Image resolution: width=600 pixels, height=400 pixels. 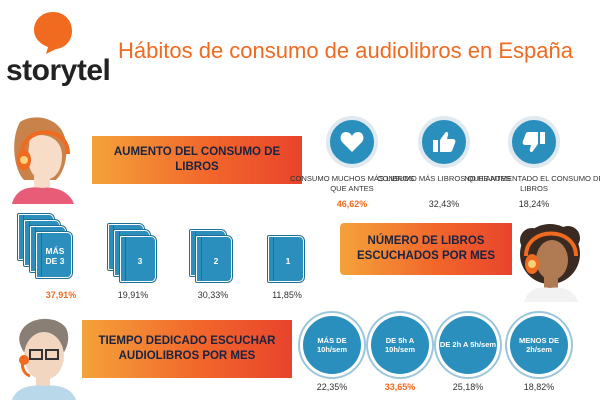 I want to click on time-percent: 18,82%, so click(x=539, y=387).